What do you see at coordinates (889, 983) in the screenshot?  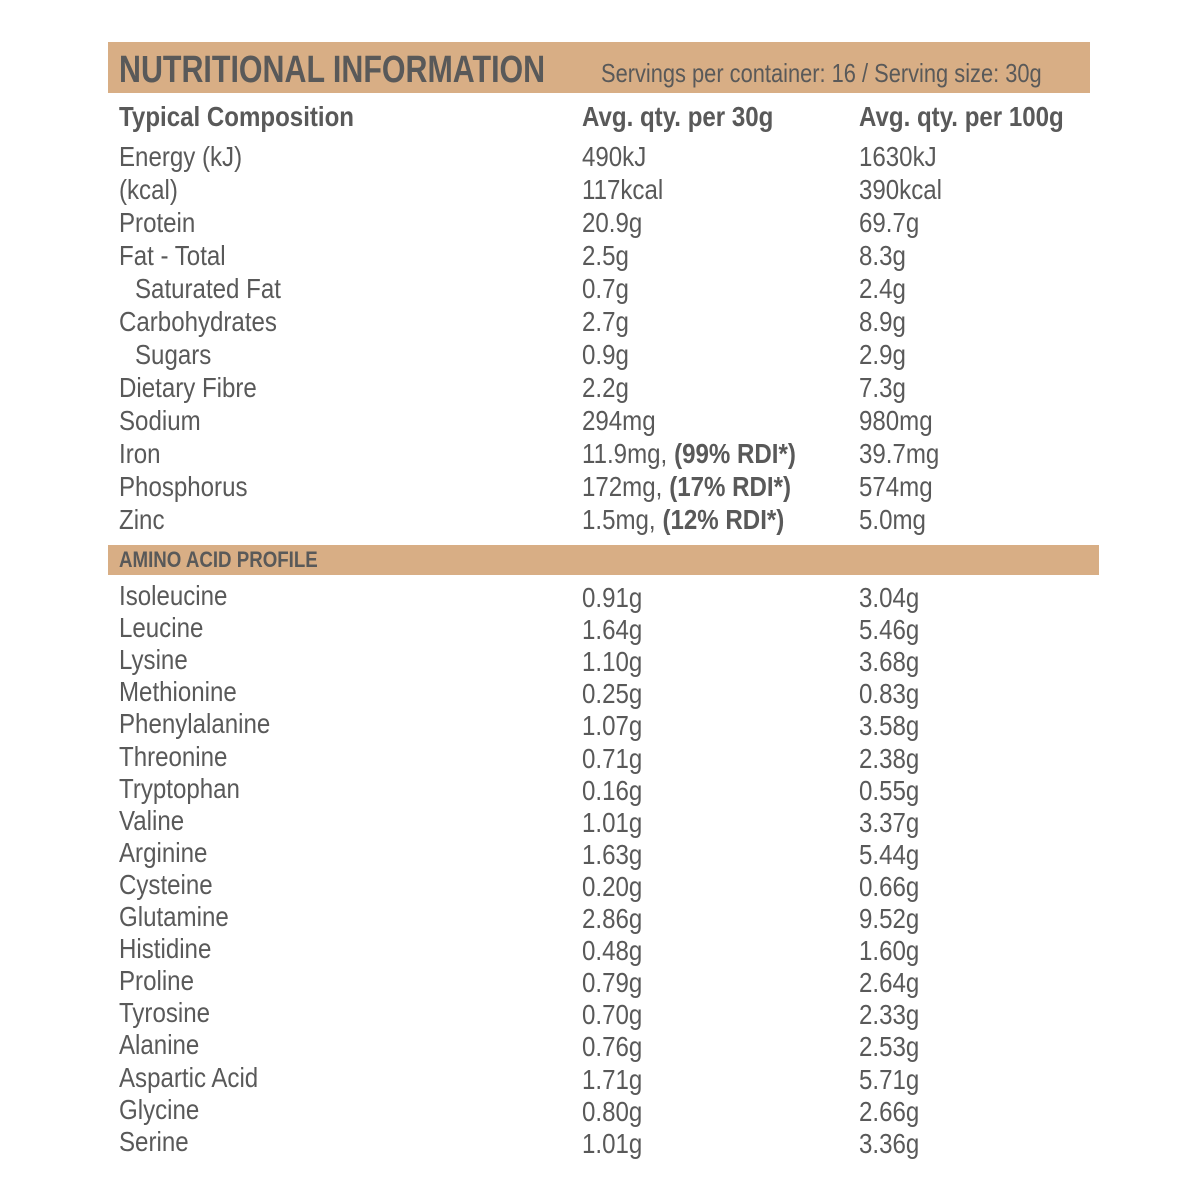 I see `value-100g: 2.64g` at bounding box center [889, 983].